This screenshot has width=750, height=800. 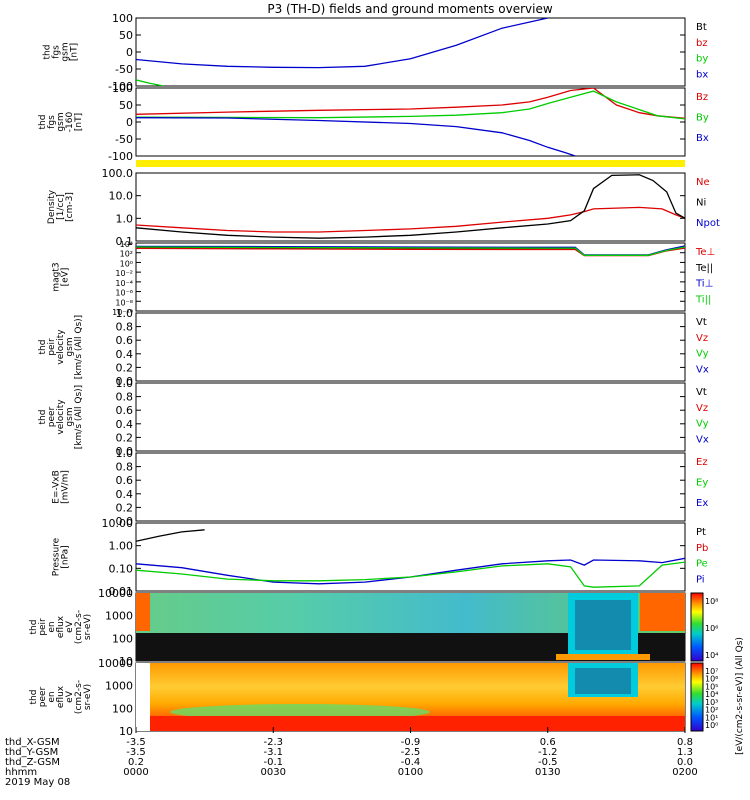 I want to click on series-group-temperature, so click(x=410, y=251).